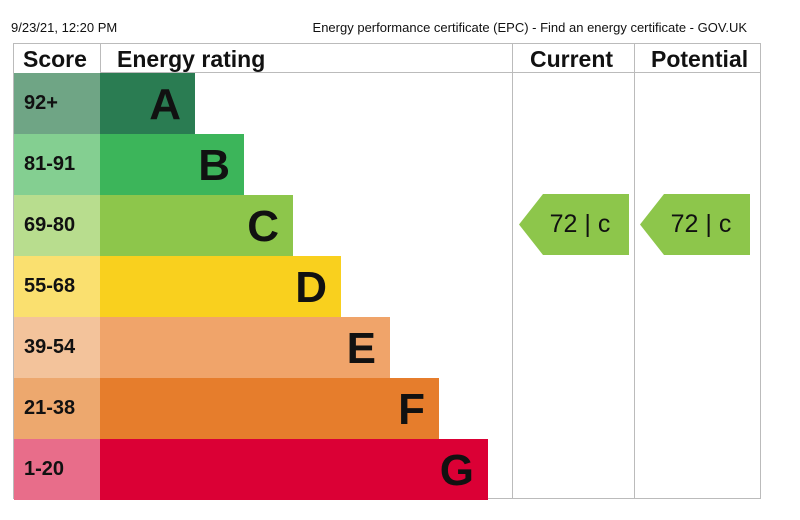 Image resolution: width=800 pixels, height=520 pixels. I want to click on current-rating-arrow: 72 | c, so click(574, 224).